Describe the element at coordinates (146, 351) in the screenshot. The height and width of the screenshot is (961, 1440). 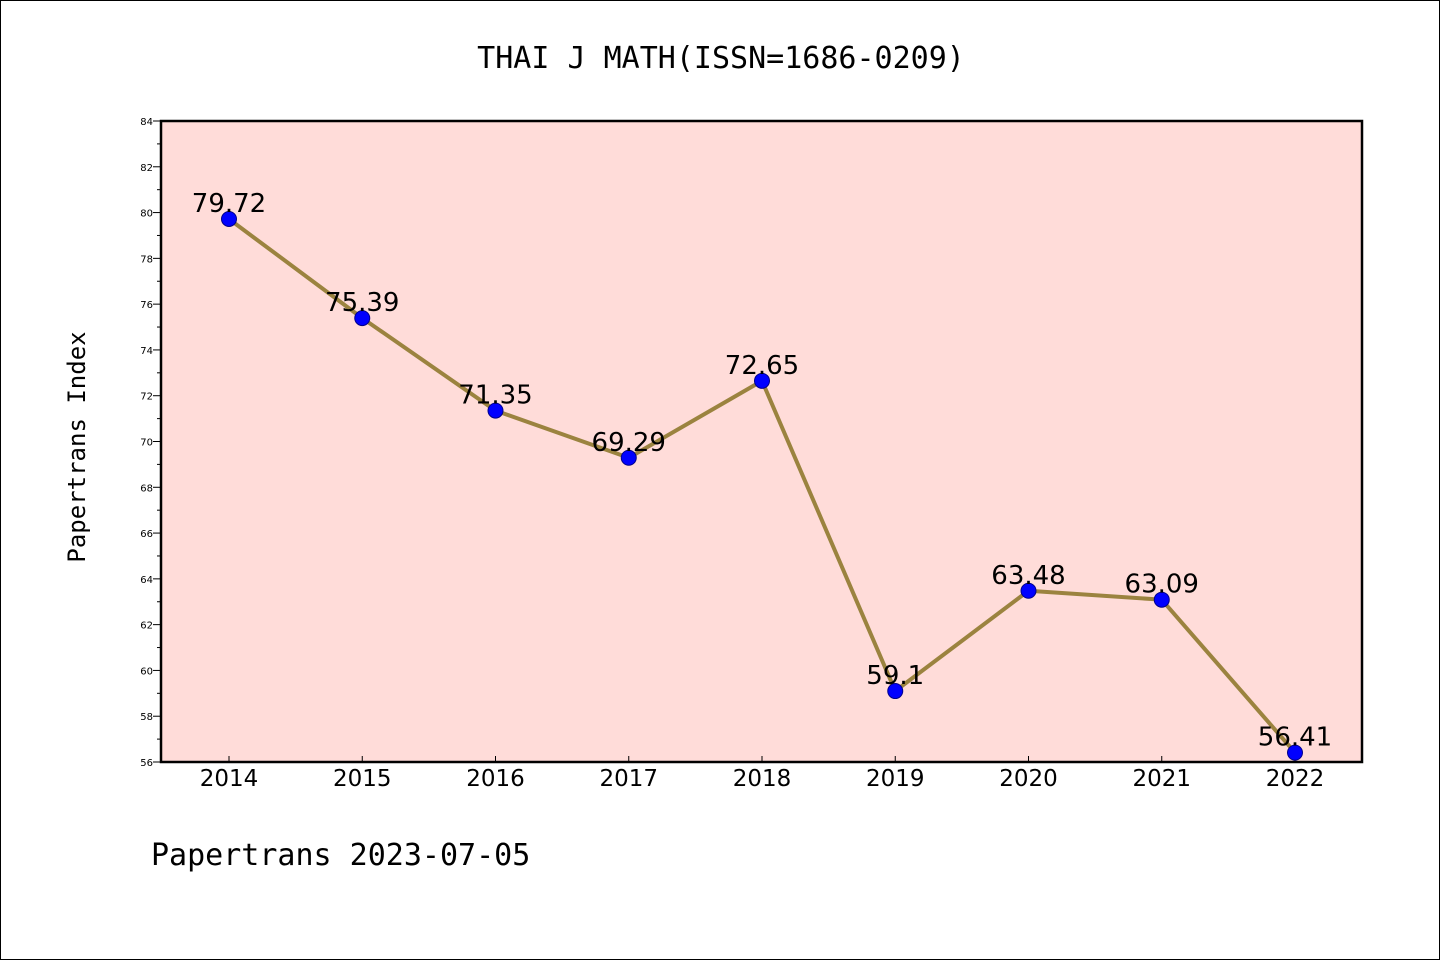
I see `y-tick-label: 74` at that location.